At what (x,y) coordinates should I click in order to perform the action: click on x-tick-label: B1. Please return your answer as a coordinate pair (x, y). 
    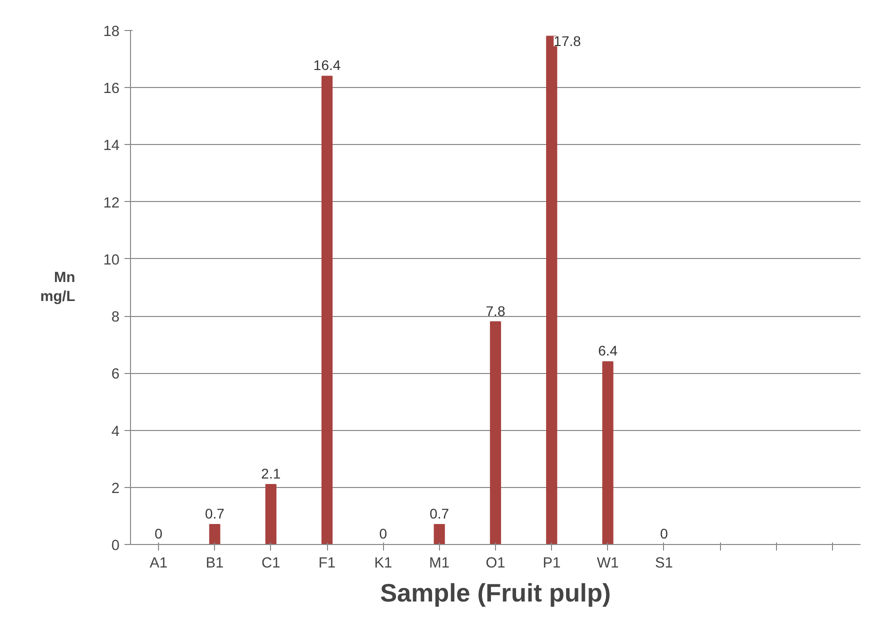
    Looking at the image, I should click on (215, 564).